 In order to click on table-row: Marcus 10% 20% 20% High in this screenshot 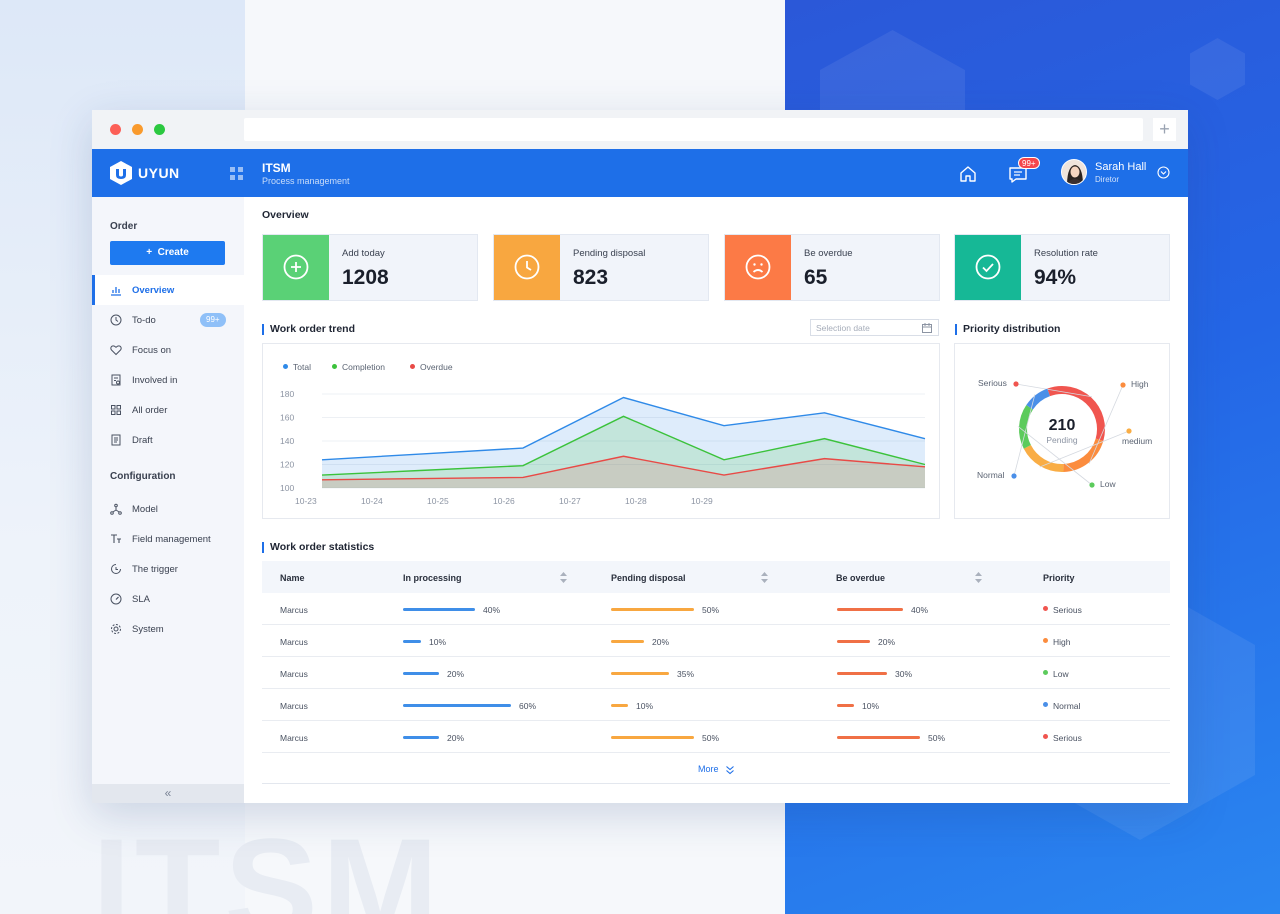, I will do `click(716, 641)`.